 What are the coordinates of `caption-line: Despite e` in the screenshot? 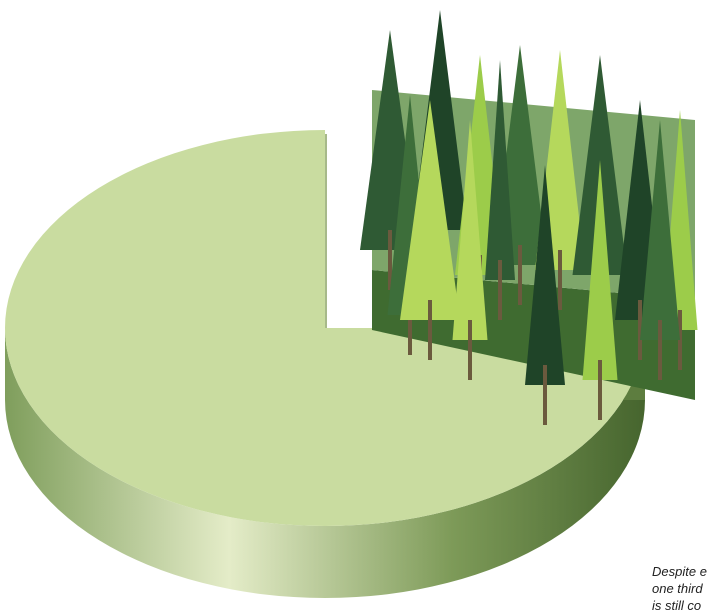 It's located at (679, 571).